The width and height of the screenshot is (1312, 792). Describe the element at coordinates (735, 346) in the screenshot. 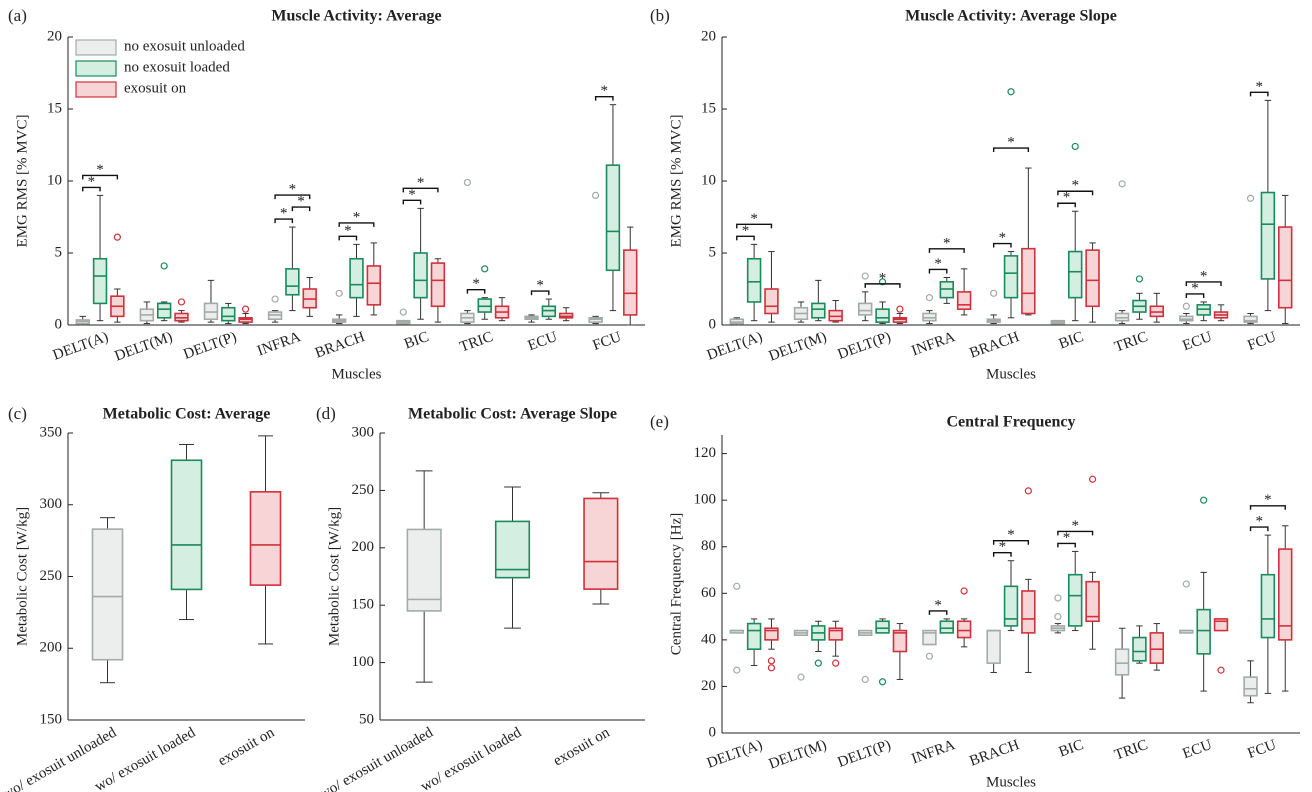

I see `x-tick-label: DELT(A)` at that location.